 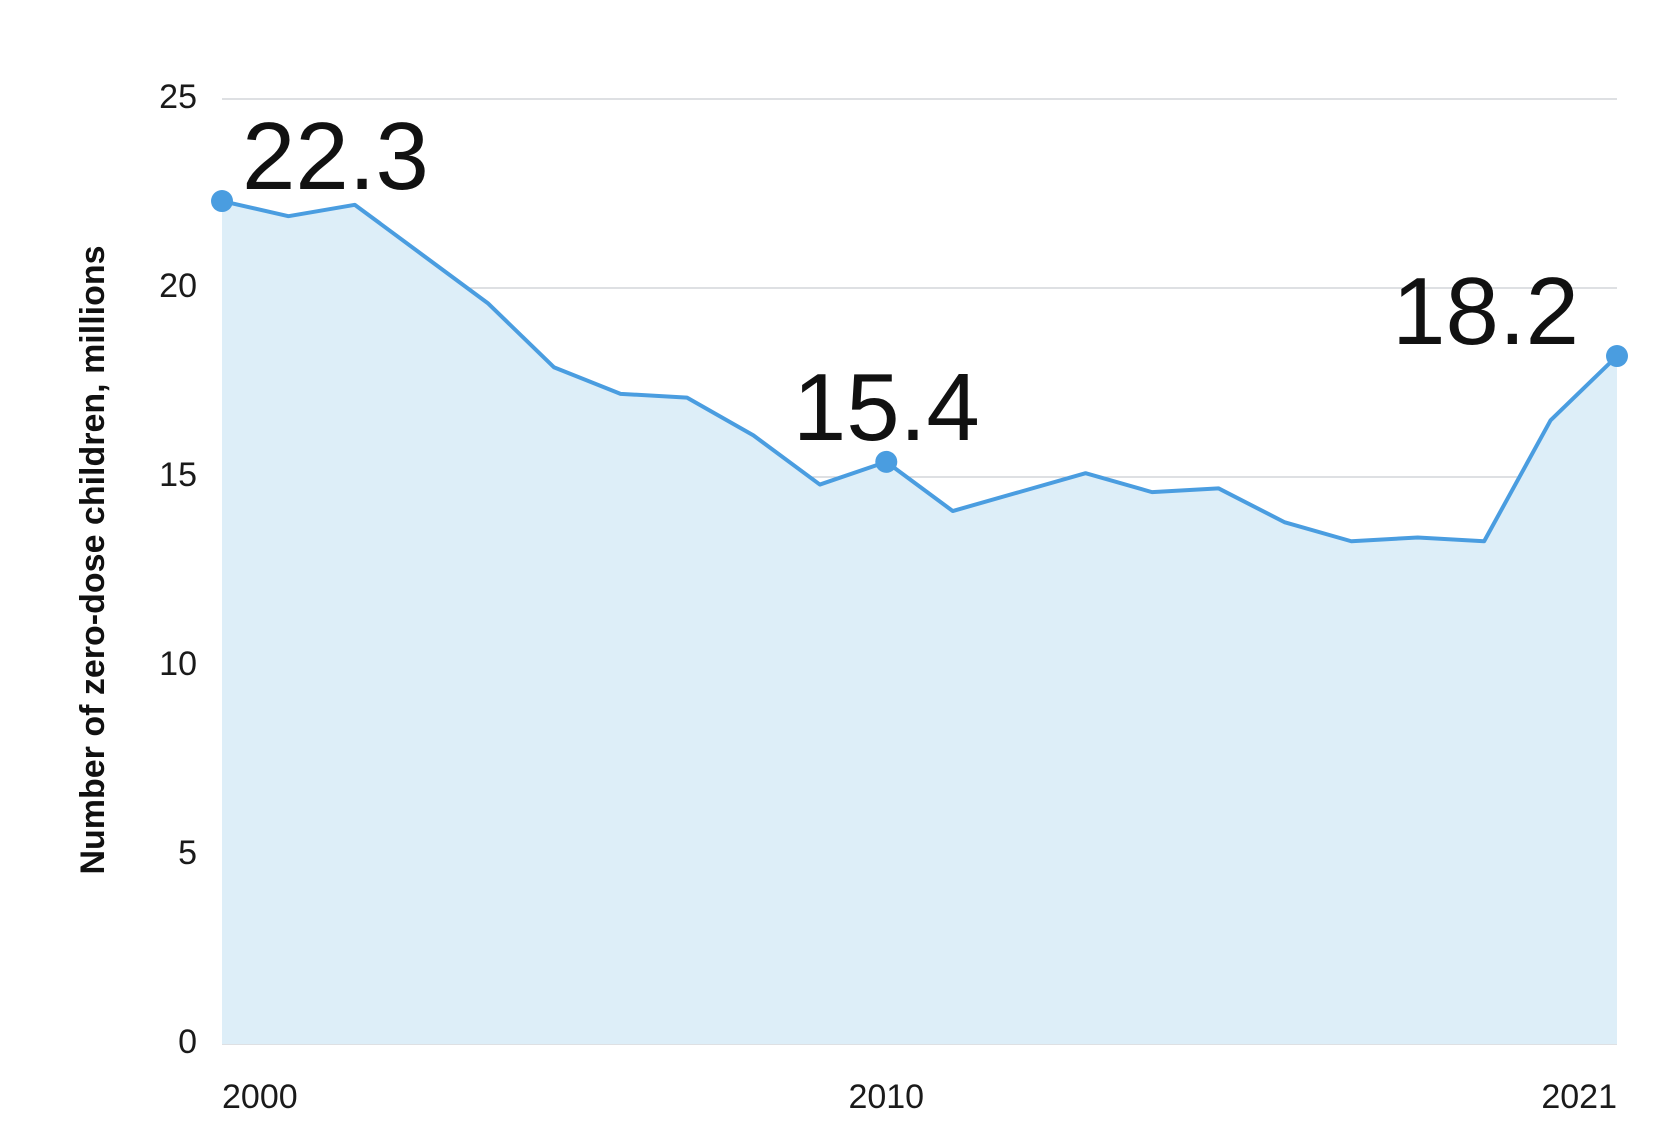 What do you see at coordinates (1579, 1097) in the screenshot?
I see `x-tick-label-2021: 2021` at bounding box center [1579, 1097].